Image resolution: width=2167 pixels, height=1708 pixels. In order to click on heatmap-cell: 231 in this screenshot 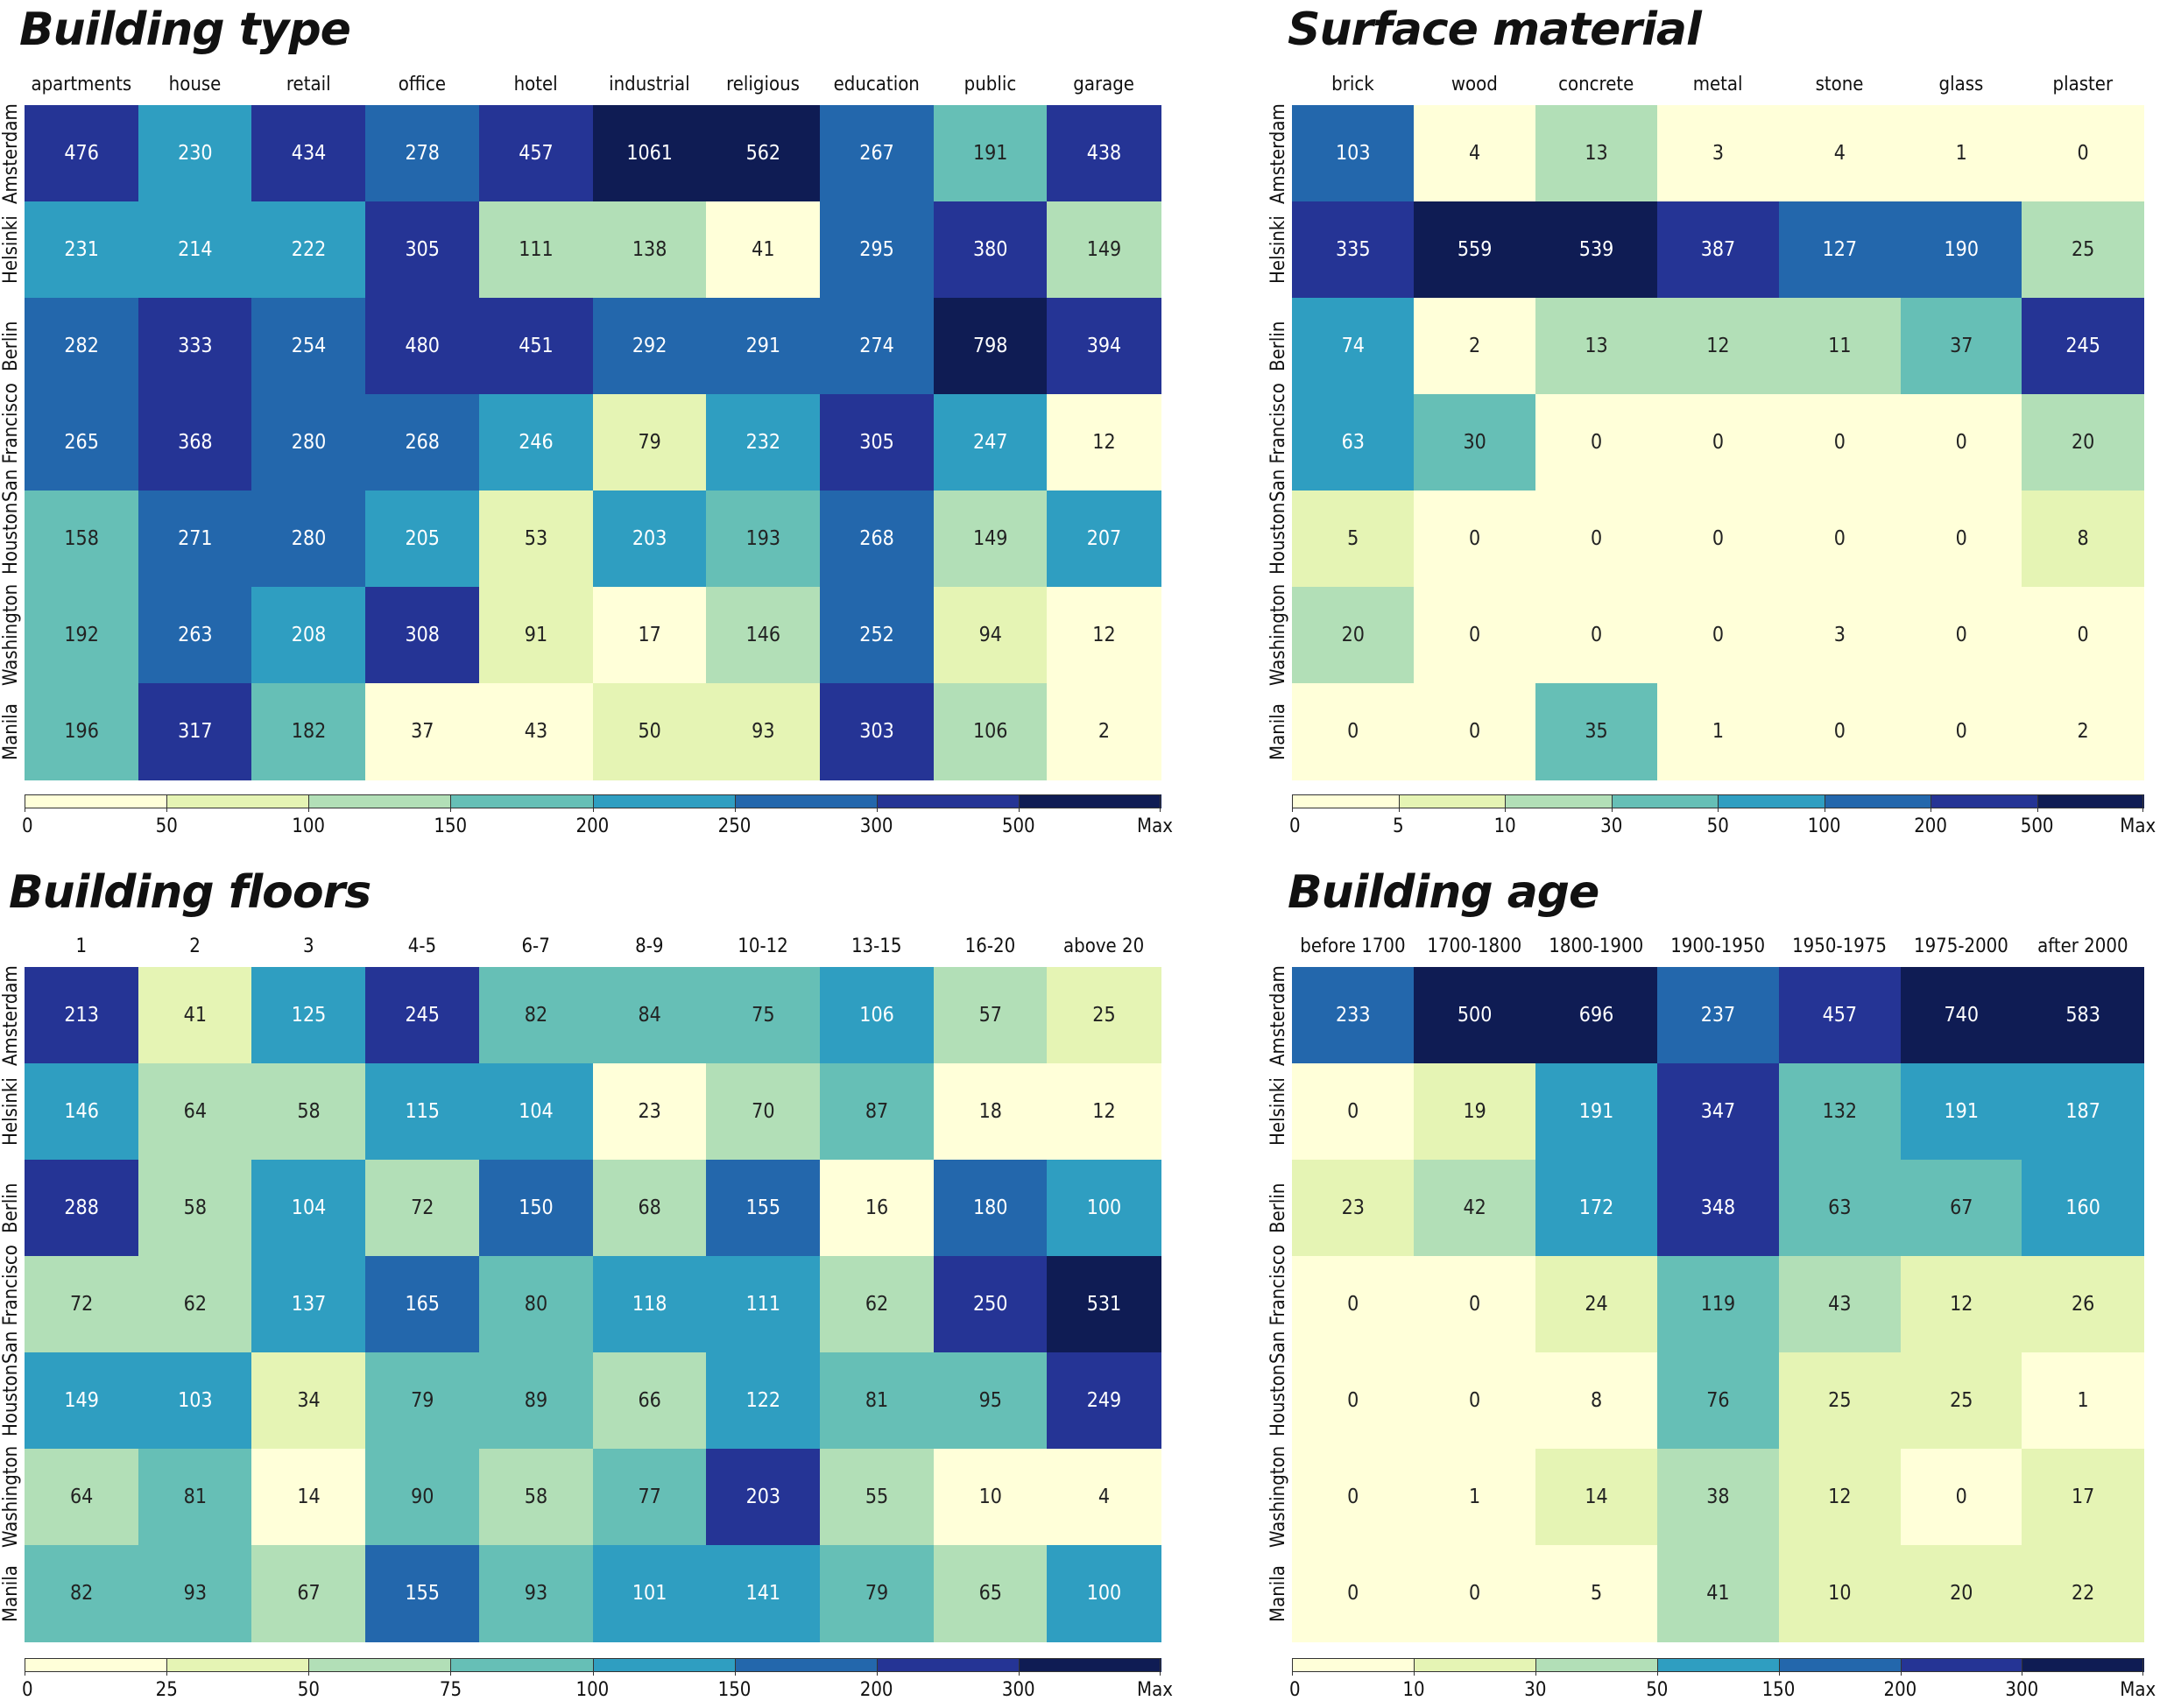, I will do `click(82, 250)`.